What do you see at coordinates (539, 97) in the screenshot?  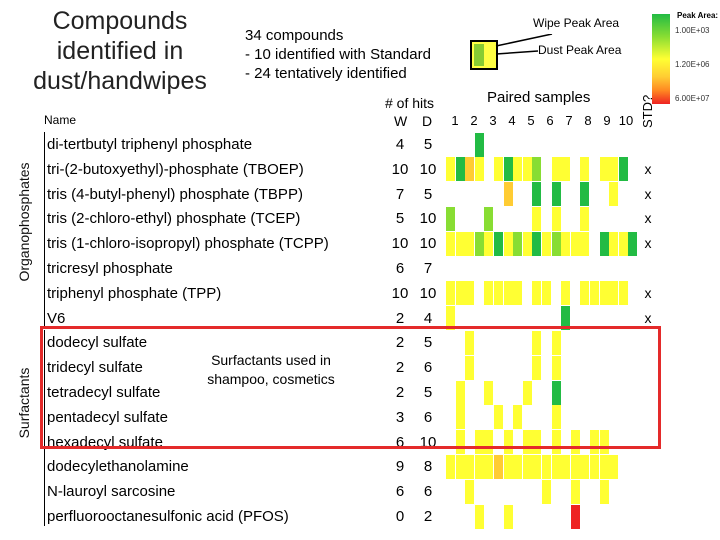 I see `paired-samples-header: Paired samples` at bounding box center [539, 97].